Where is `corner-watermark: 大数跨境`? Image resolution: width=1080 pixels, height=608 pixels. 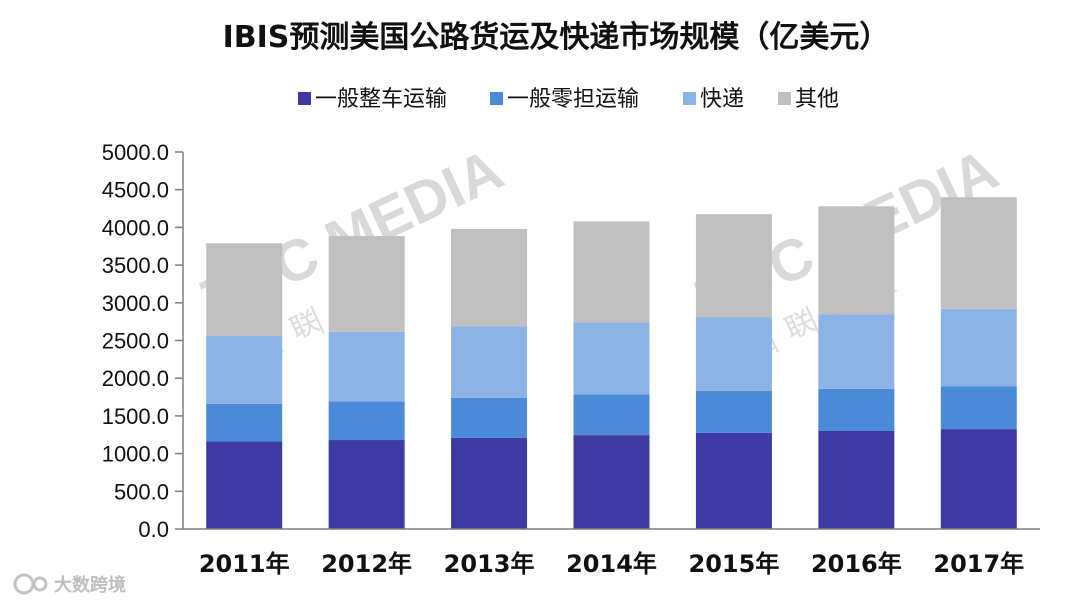
corner-watermark: 大数跨境 is located at coordinates (69, 584).